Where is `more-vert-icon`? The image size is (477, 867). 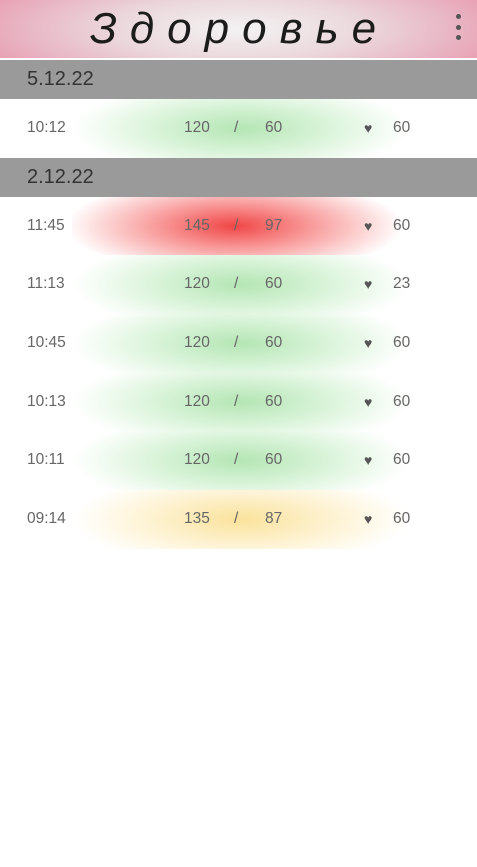 more-vert-icon is located at coordinates (458, 27).